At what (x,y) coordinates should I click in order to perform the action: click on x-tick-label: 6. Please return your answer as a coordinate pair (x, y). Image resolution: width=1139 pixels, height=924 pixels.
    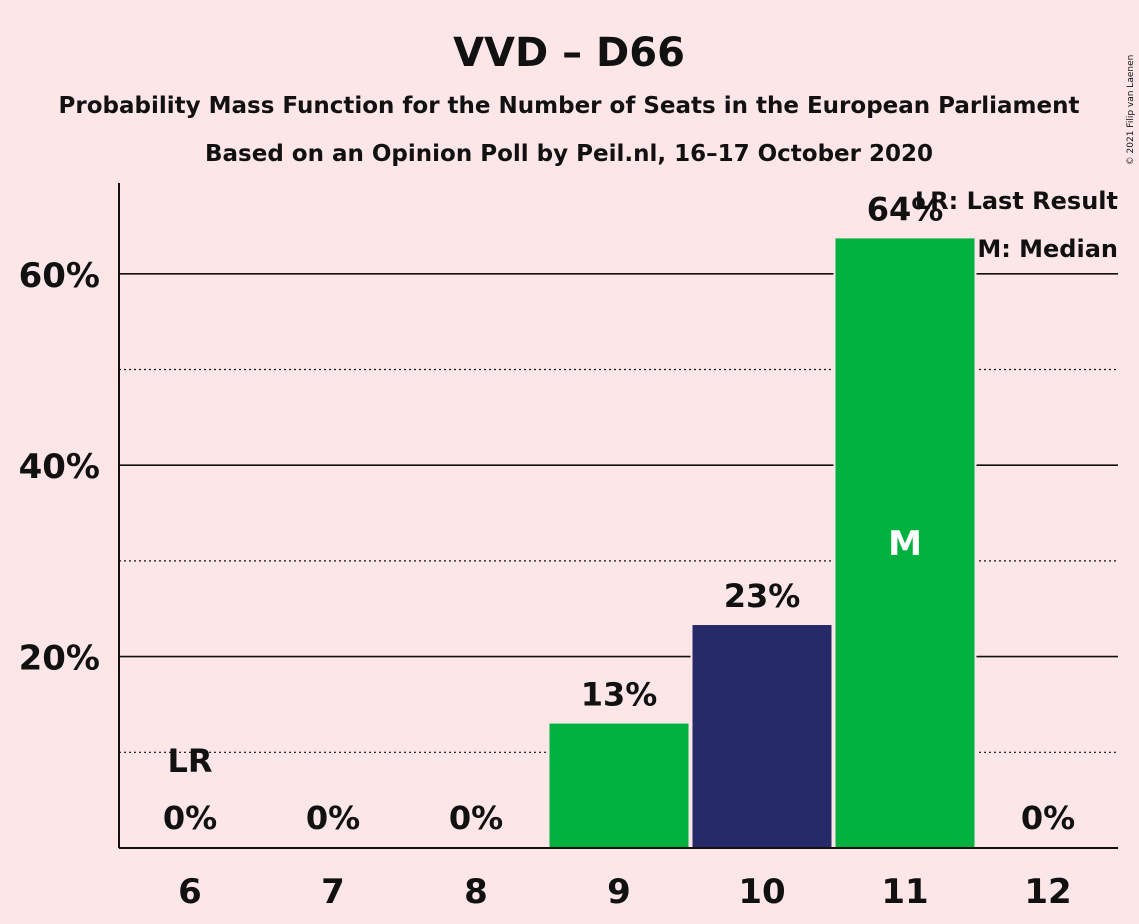
    Looking at the image, I should click on (190, 892).